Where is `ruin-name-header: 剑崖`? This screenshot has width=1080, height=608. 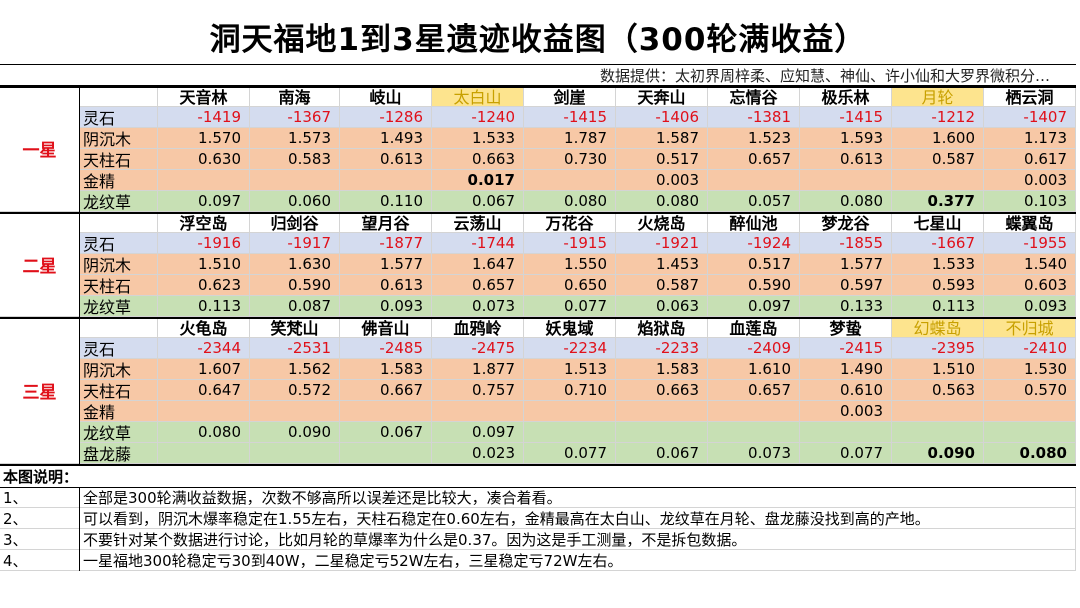 ruin-name-header: 剑崖 is located at coordinates (570, 96).